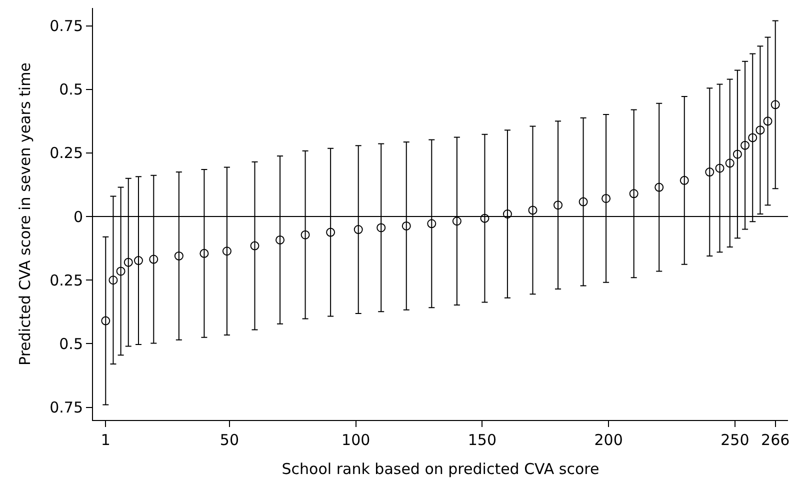  Describe the element at coordinates (775, 440) in the screenshot. I see `x-tick-label: 266` at that location.